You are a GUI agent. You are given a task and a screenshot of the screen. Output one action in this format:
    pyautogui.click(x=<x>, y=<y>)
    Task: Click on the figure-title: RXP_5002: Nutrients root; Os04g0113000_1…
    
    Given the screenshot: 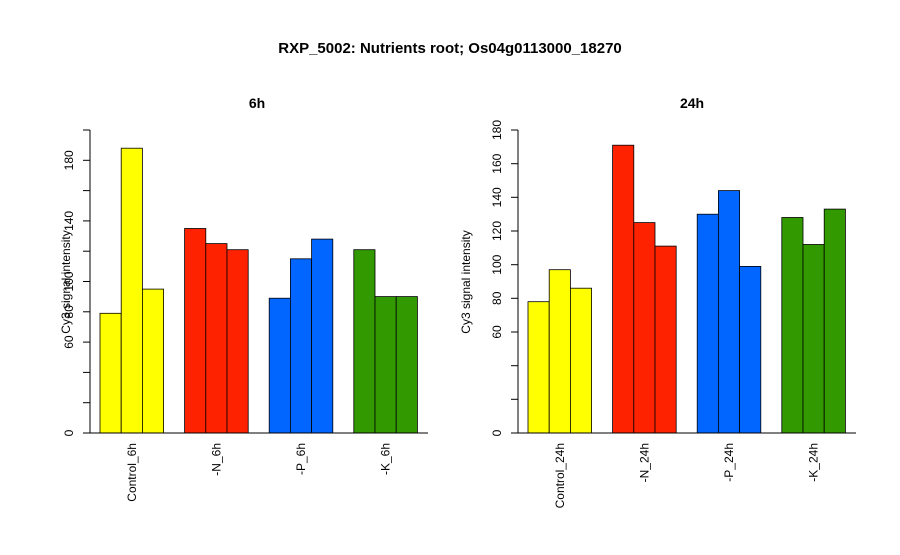 What is the action you would take?
    pyautogui.click(x=450, y=48)
    